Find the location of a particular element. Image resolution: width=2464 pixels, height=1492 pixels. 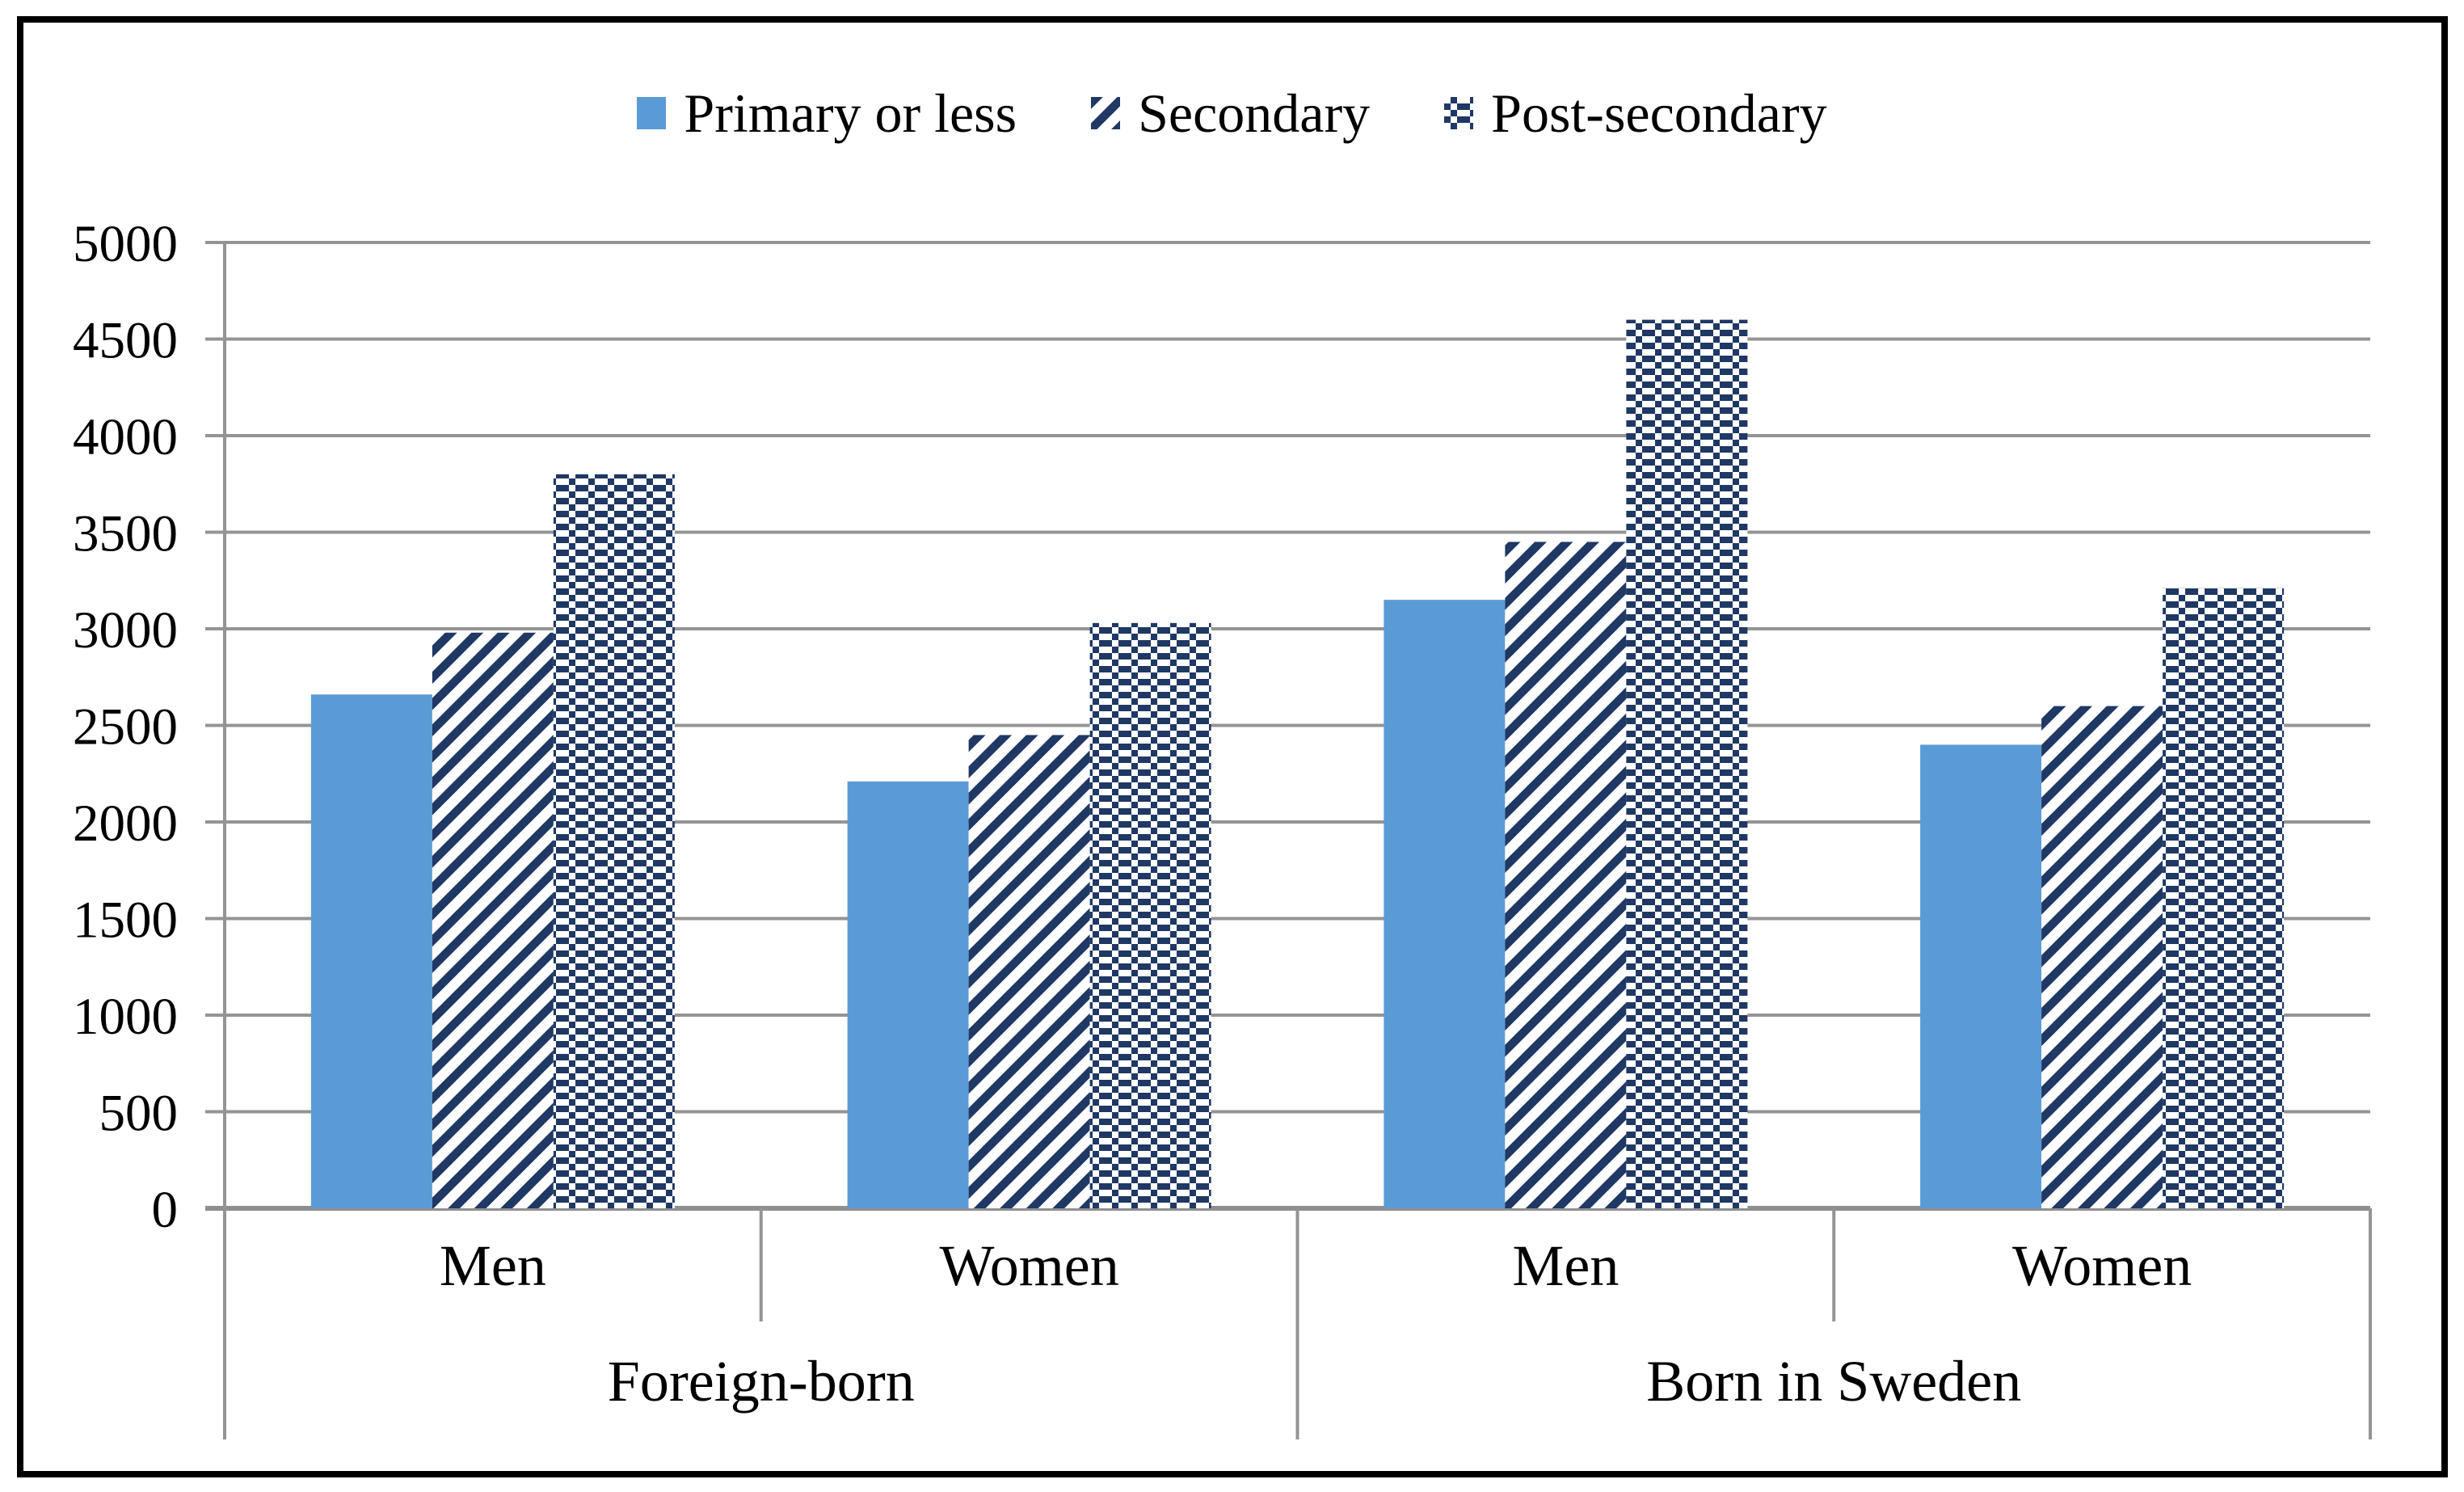

category-label-foreign-born-men: Men is located at coordinates (493, 1265).